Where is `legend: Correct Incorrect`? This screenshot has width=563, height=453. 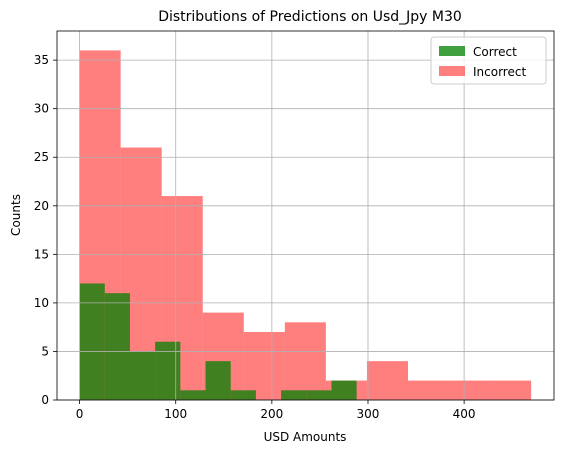 legend: Correct Incorrect is located at coordinates (488, 60).